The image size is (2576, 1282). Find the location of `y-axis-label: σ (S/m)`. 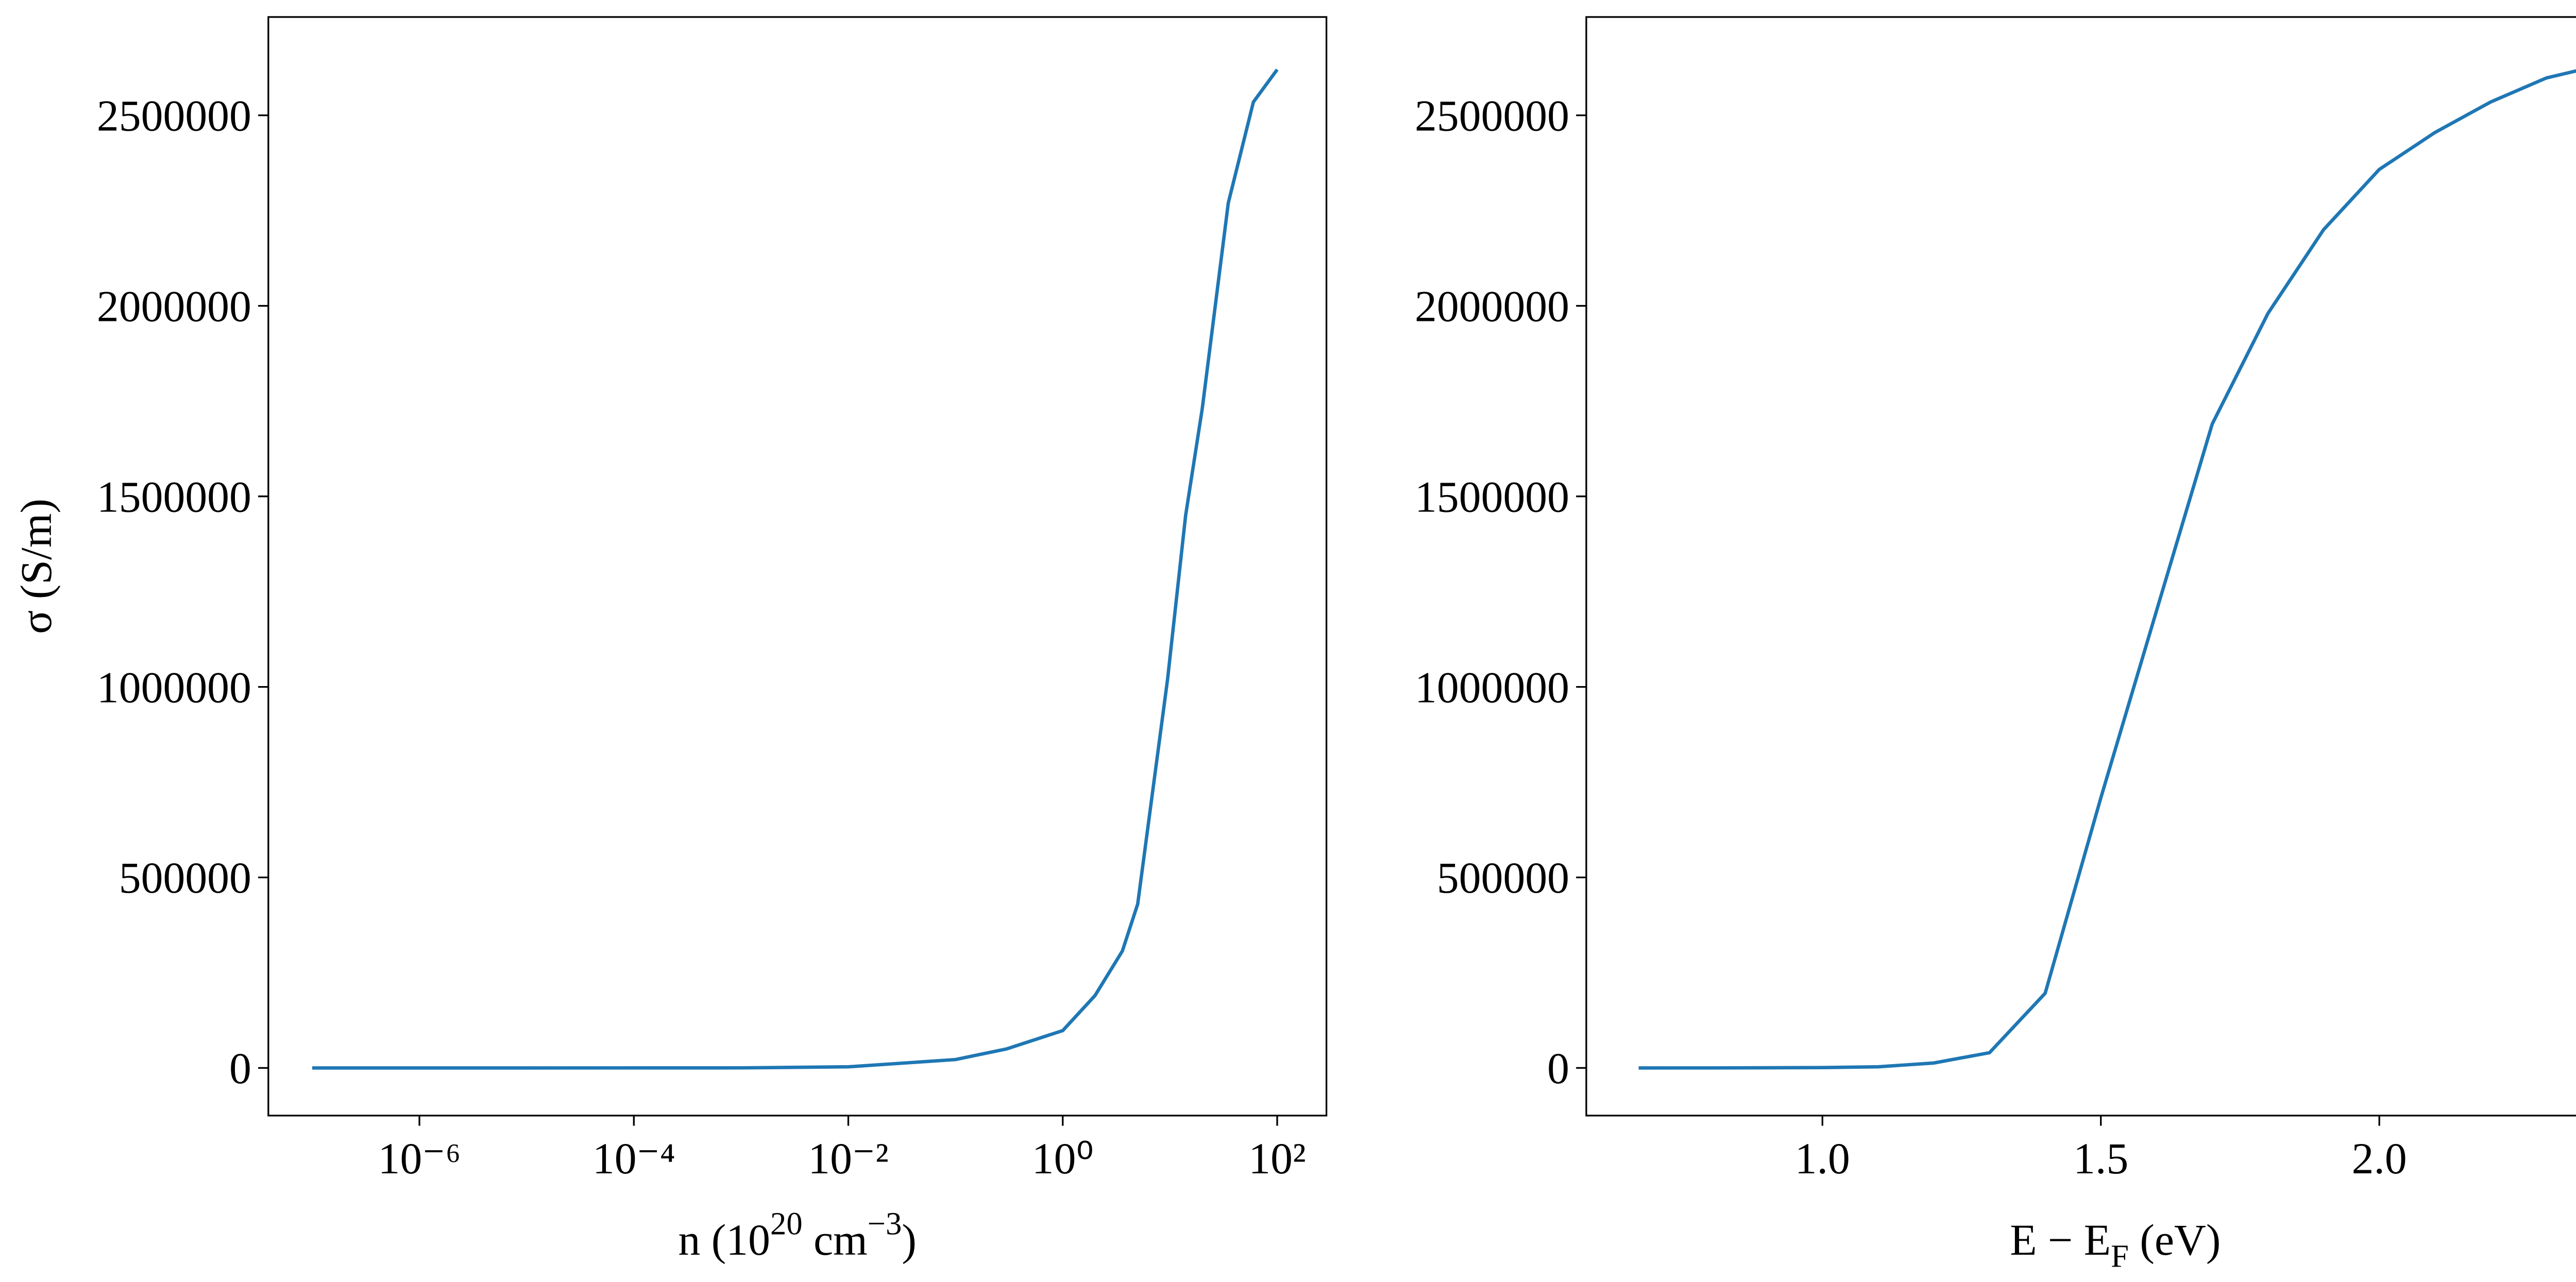

y-axis-label: σ (S/m) is located at coordinates (36, 566).